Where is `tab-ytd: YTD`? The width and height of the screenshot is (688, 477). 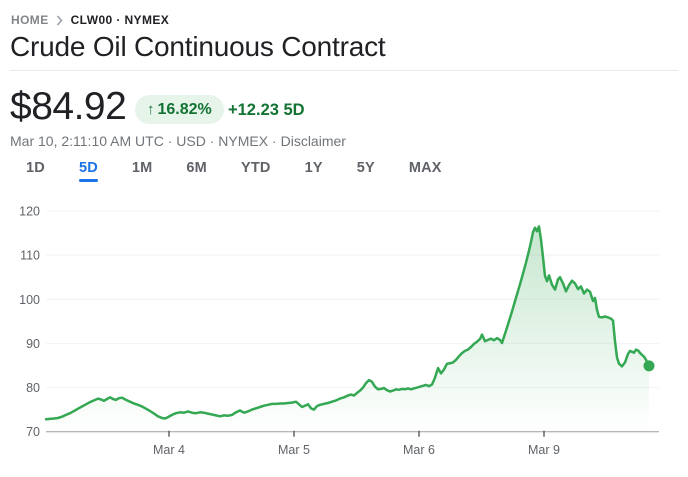
tab-ytd: YTD is located at coordinates (255, 168).